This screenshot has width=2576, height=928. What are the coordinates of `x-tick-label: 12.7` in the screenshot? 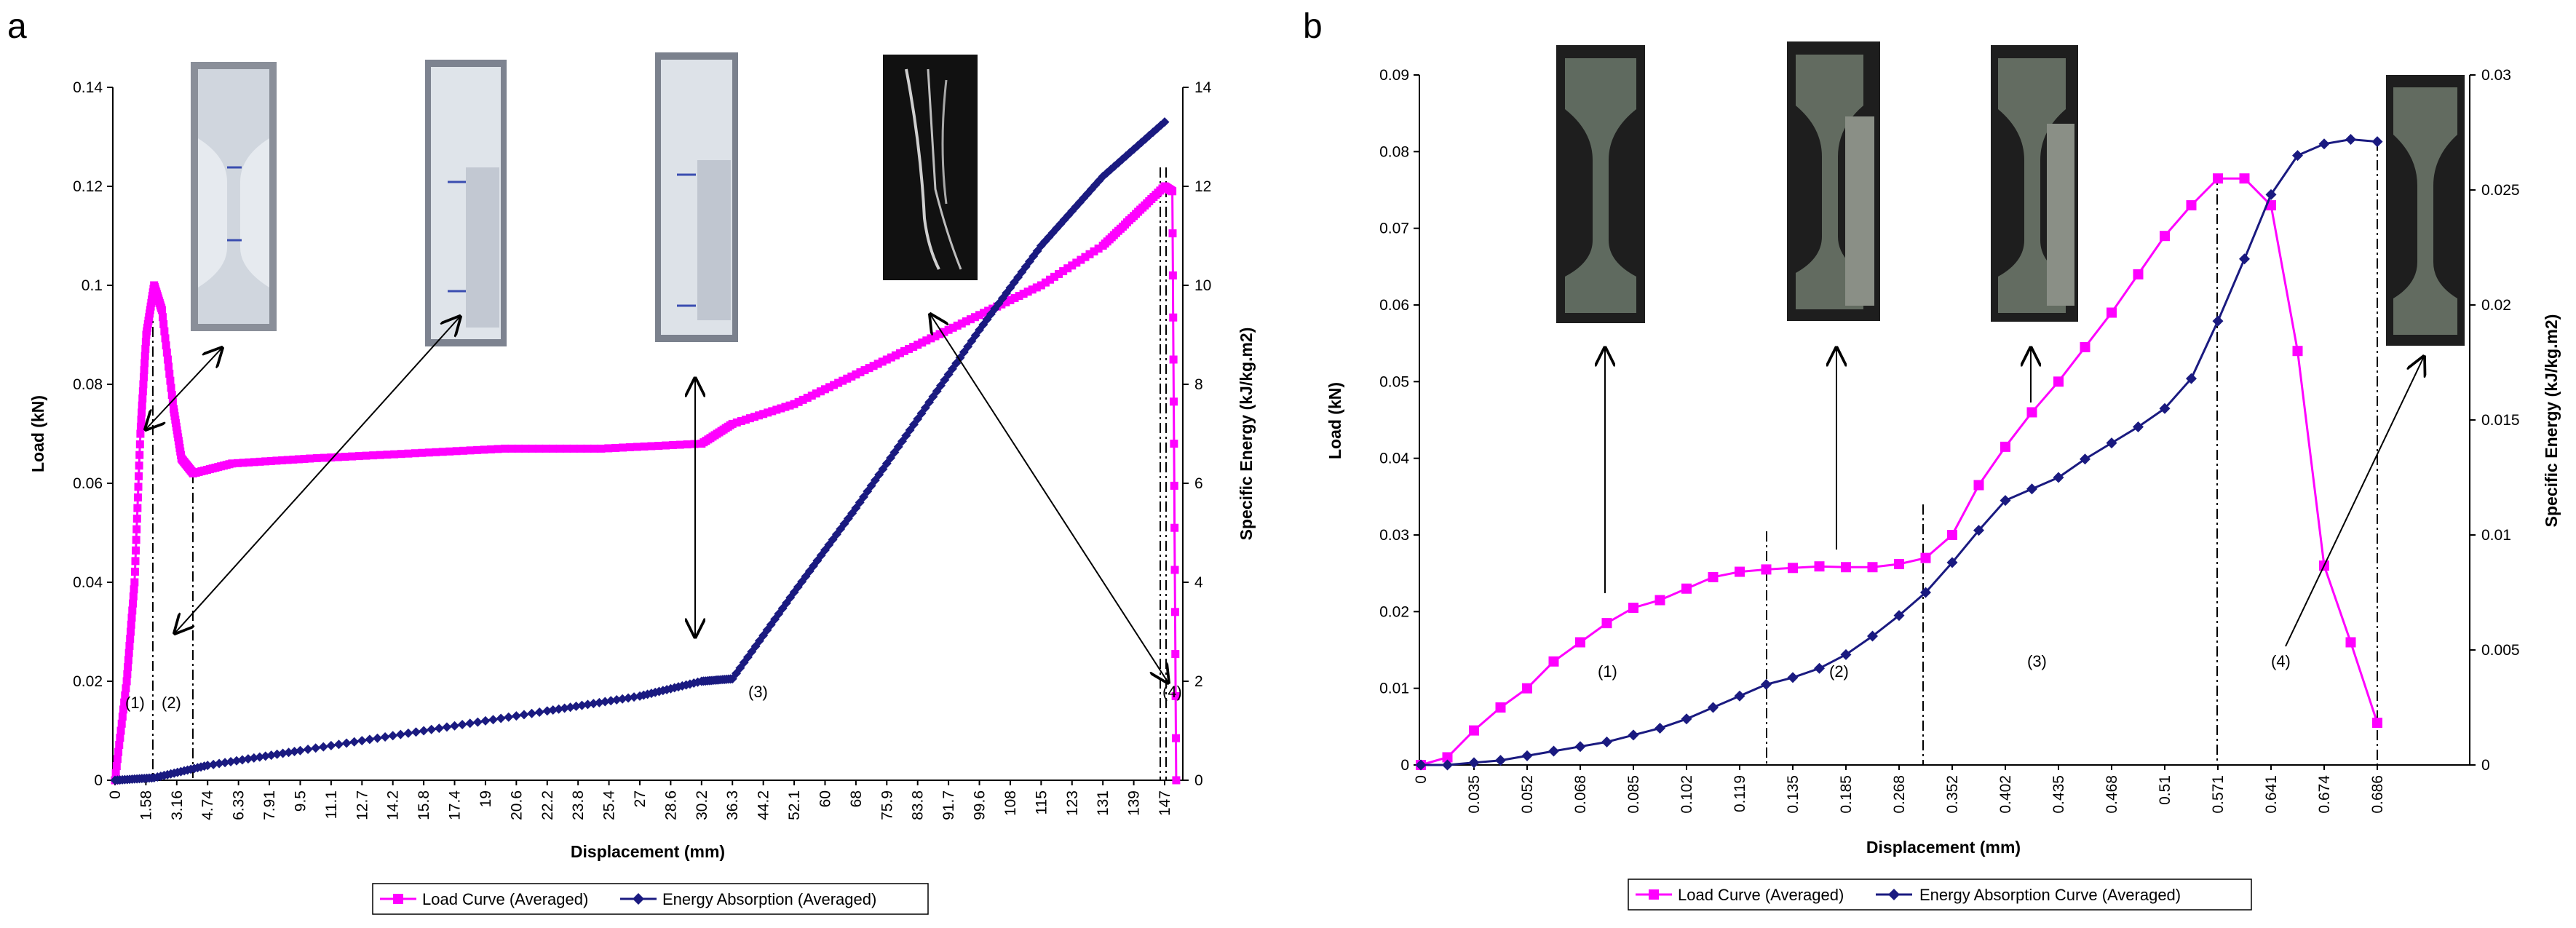 It's located at (362, 805).